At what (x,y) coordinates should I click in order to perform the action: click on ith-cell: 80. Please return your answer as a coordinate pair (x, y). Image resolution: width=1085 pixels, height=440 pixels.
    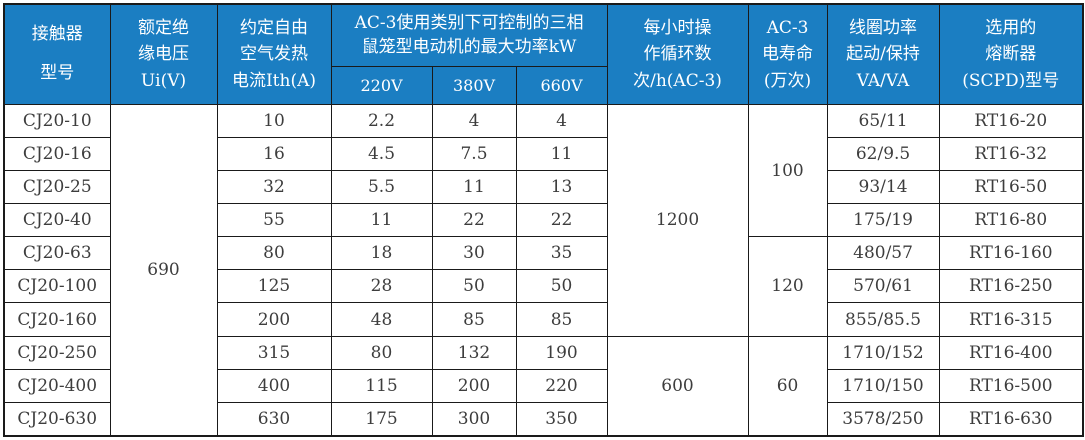
    Looking at the image, I should click on (274, 253).